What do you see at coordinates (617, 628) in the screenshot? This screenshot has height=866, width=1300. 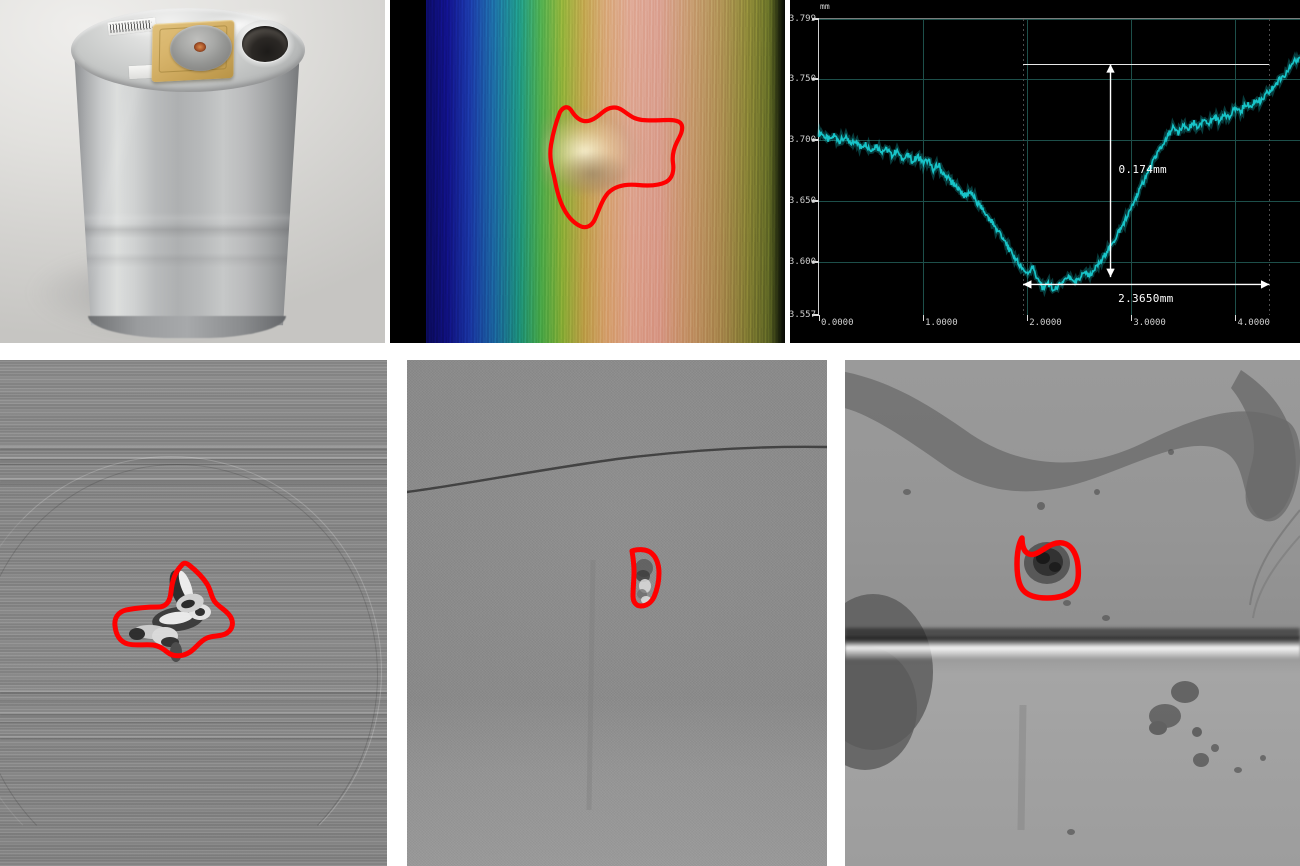 I see `ct-overlay` at bounding box center [617, 628].